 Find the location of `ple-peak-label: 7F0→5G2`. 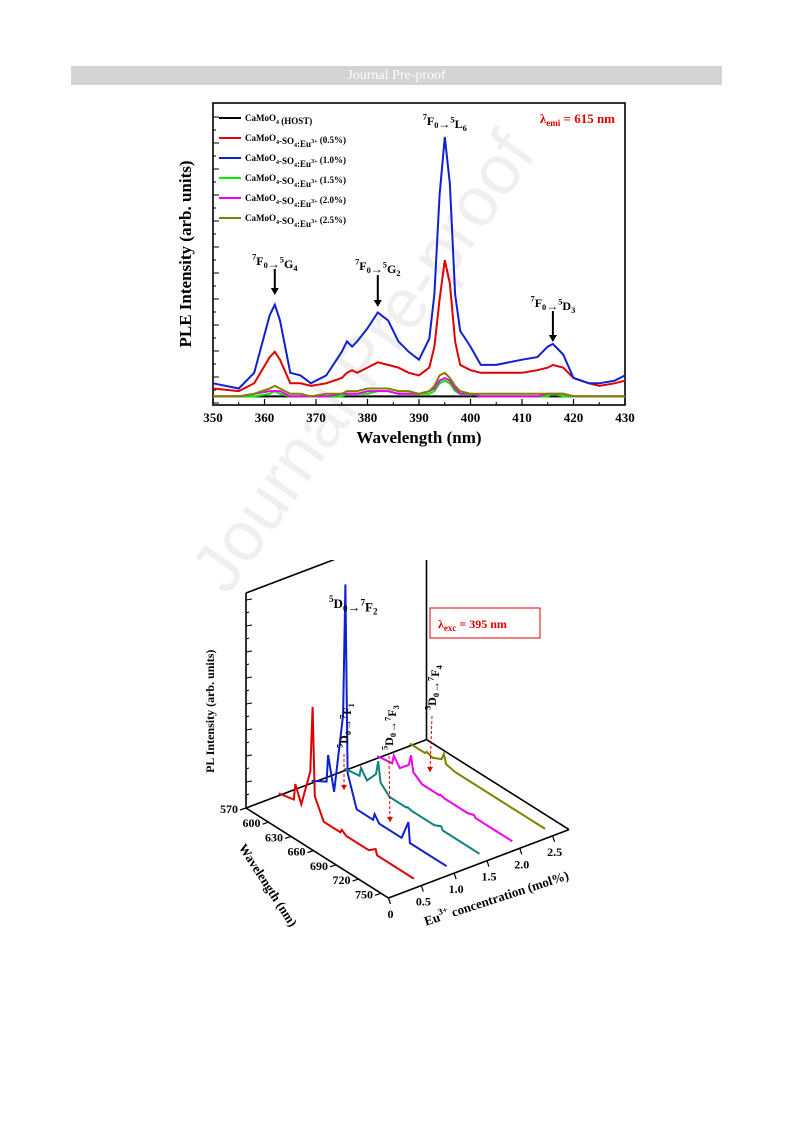

ple-peak-label: 7F0→5G2 is located at coordinates (377, 268).